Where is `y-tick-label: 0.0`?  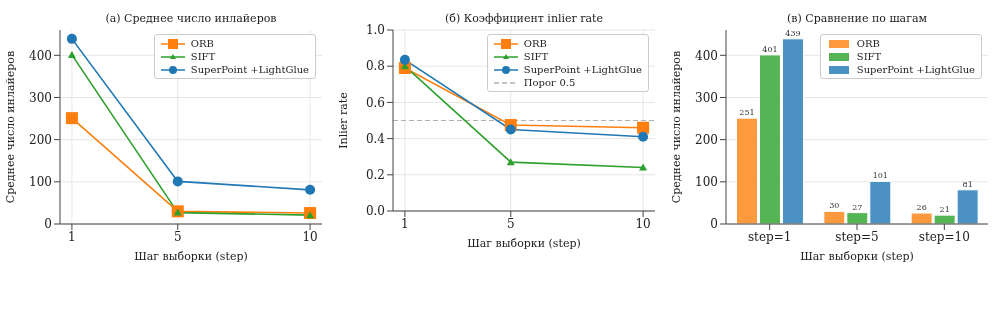 y-tick-label: 0.0 is located at coordinates (375, 211).